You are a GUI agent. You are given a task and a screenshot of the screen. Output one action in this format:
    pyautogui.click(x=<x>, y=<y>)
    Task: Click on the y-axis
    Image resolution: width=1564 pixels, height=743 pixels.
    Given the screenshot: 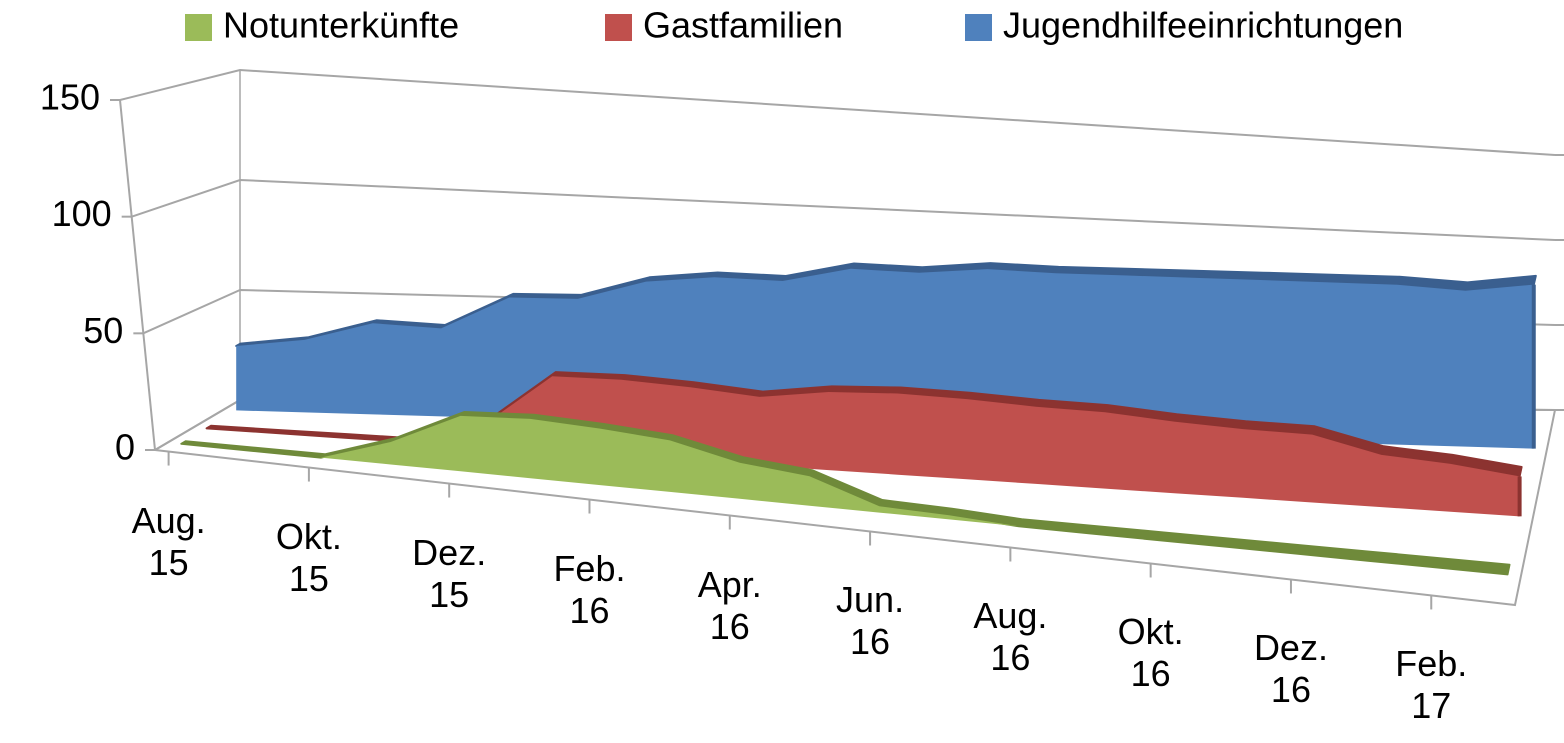 What is the action you would take?
    pyautogui.click(x=137, y=275)
    